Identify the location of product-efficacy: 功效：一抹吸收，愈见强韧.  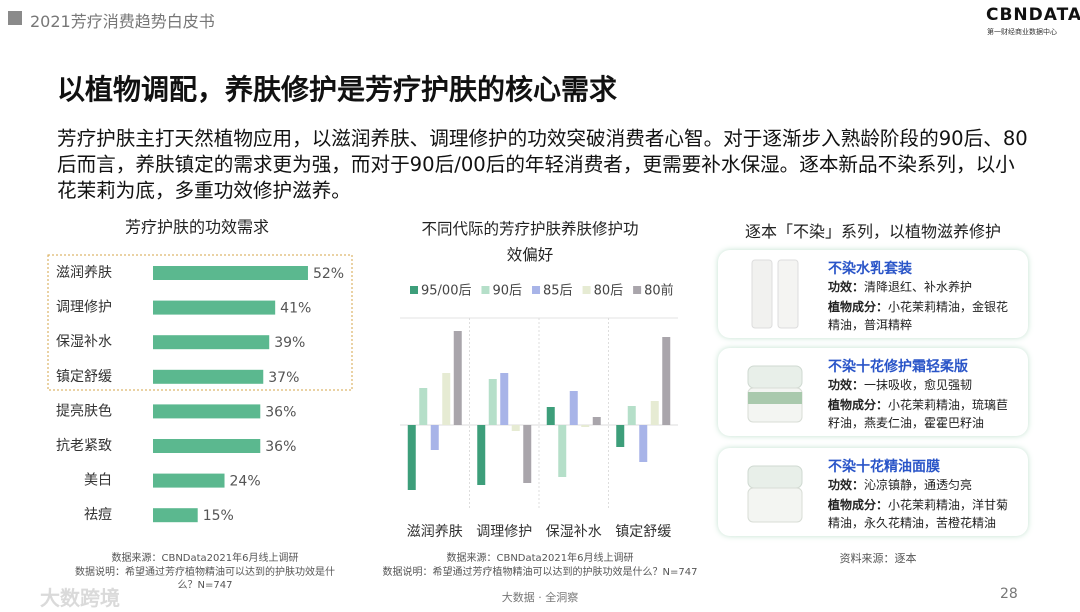
(924, 385).